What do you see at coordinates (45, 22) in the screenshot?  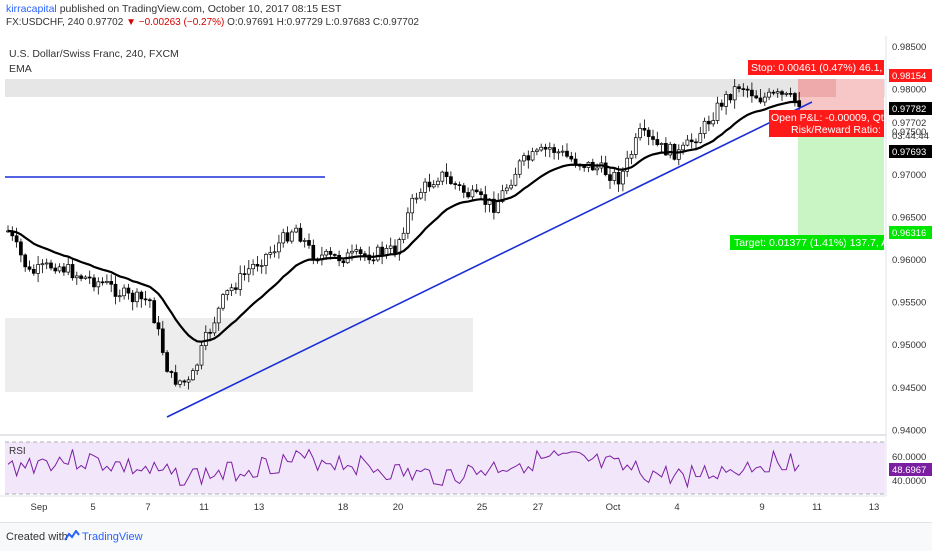 I see `symbol-label: FX:USDCHF, 240` at bounding box center [45, 22].